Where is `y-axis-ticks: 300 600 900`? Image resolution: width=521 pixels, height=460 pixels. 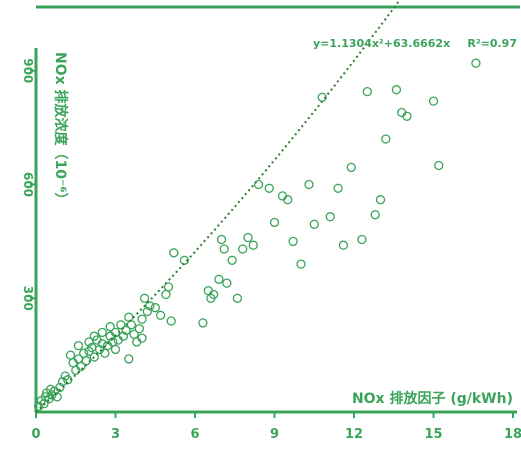 y-axis-ticks: 300 600 900 is located at coordinates (28, 184).